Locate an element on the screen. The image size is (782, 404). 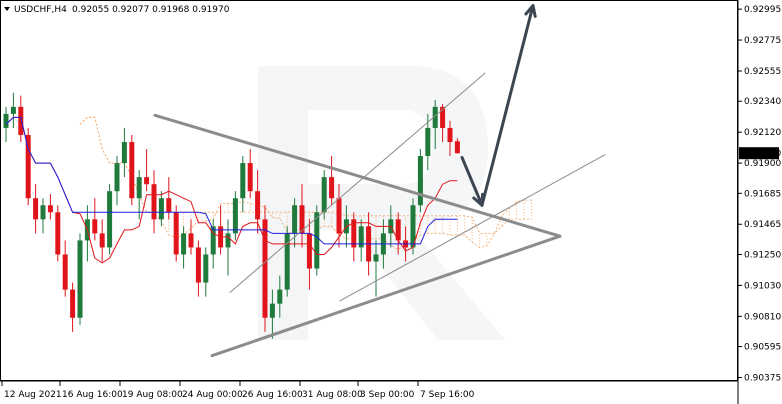
x-tick-label: 16 Aug 16:00 is located at coordinates (92, 395).